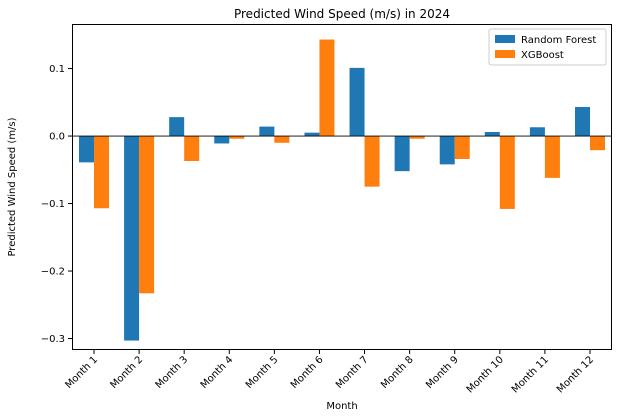 This screenshot has width=617, height=417. Describe the element at coordinates (57, 137) in the screenshot. I see `y-tick-label: 0.0` at that location.